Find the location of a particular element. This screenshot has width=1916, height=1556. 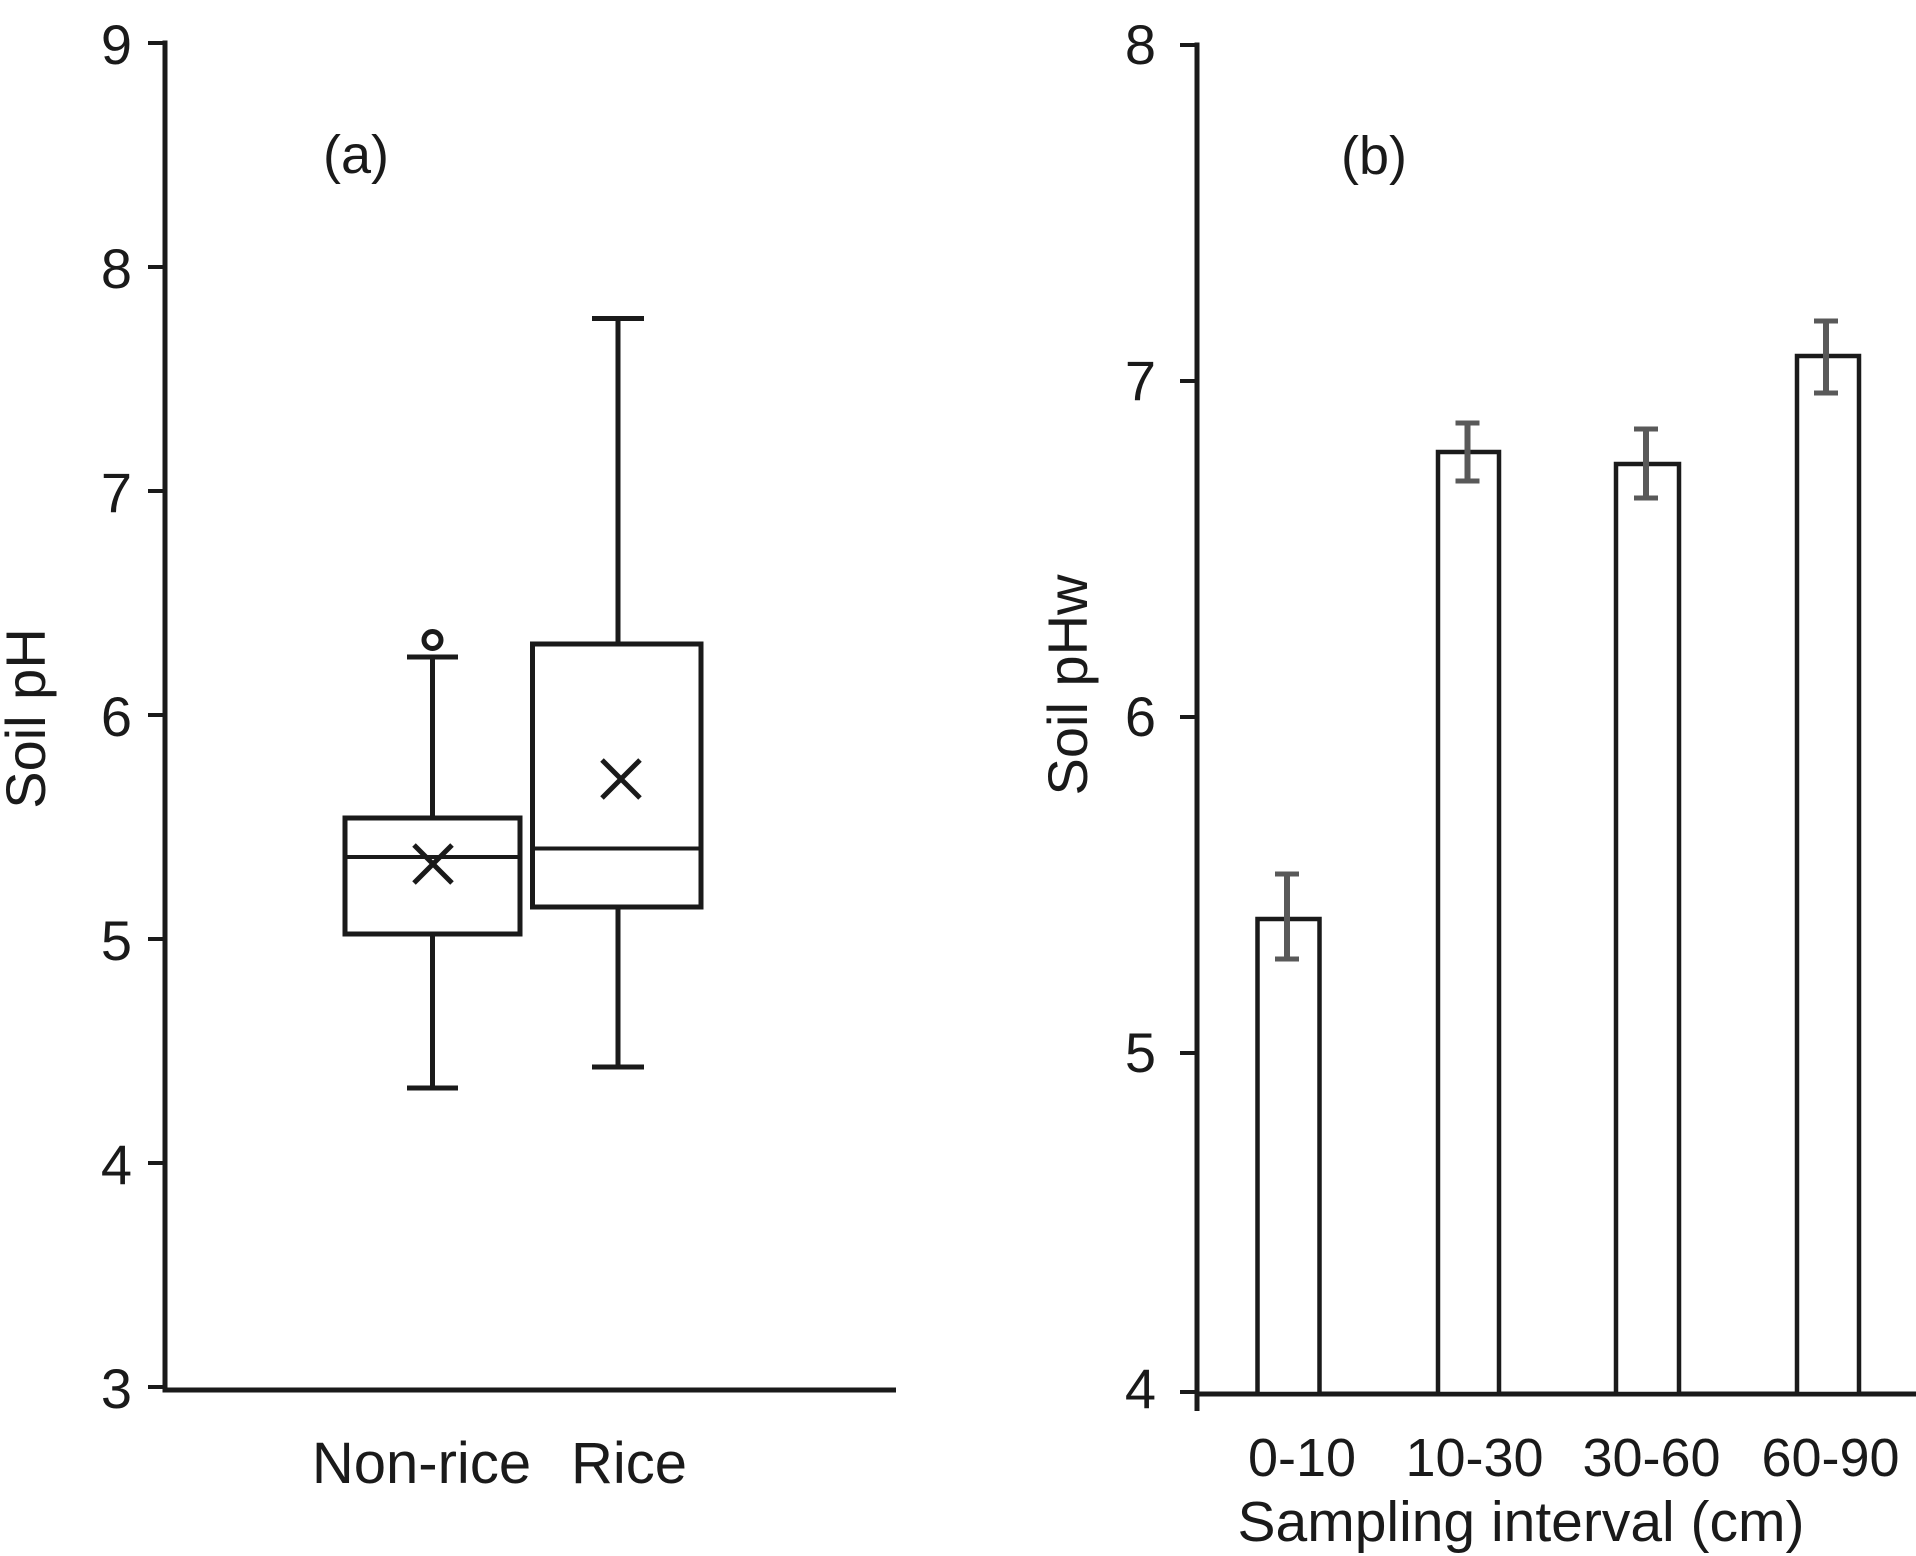

svg-text: Non-rice is located at coordinates (421, 1463).